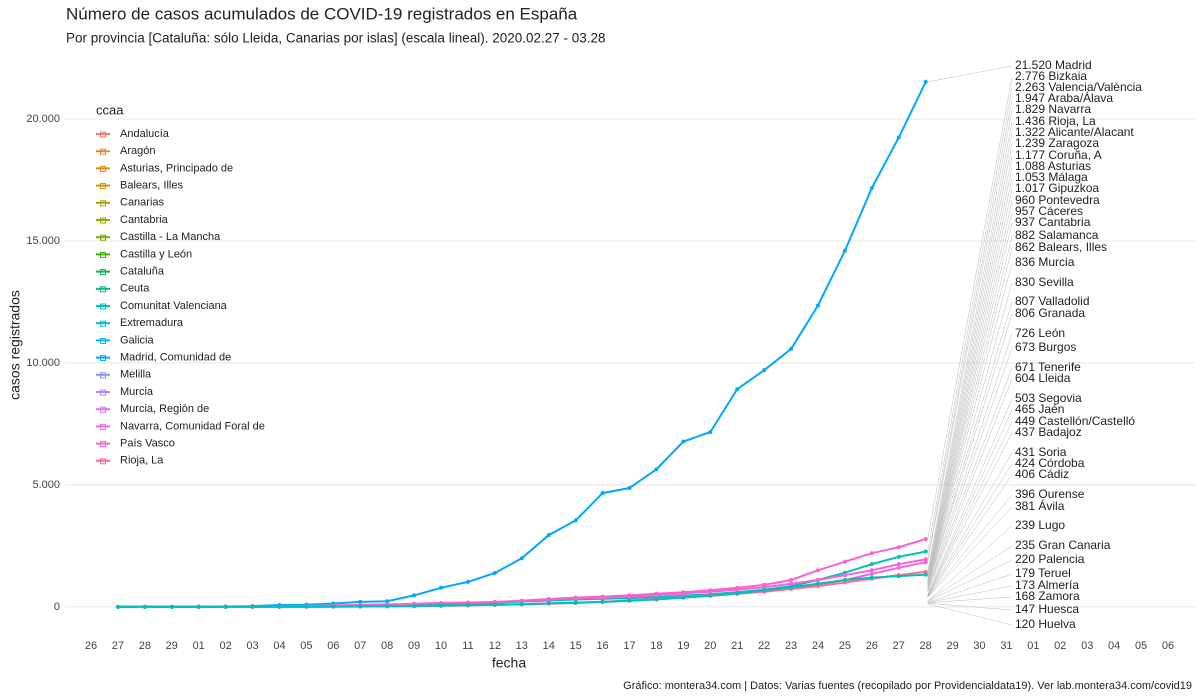 Image resolution: width=1200 pixels, height=700 pixels. I want to click on x-tick-label: 16, so click(602, 646).